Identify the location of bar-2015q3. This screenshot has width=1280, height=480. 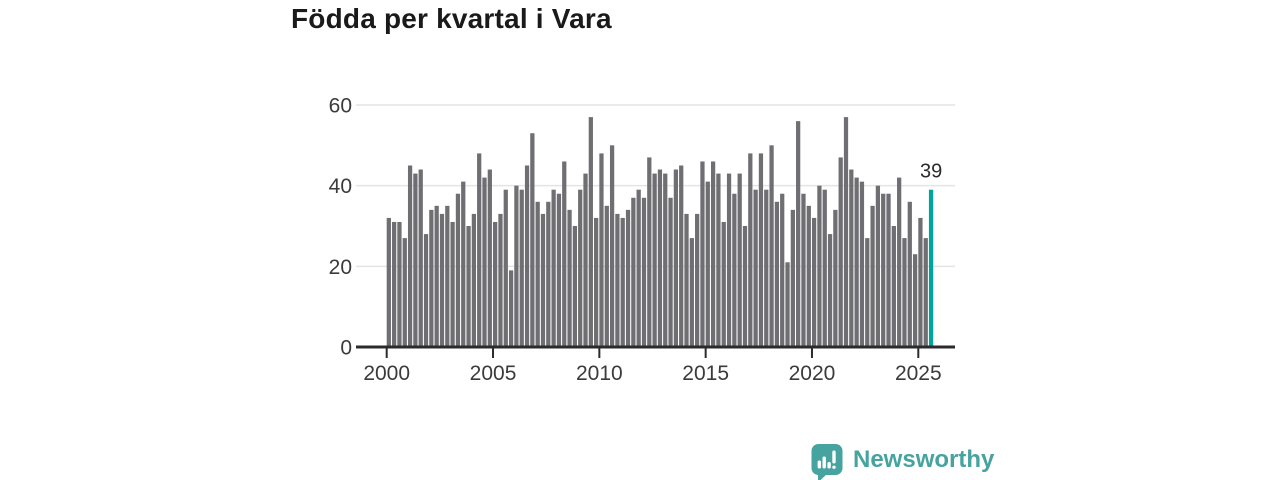
(718, 260).